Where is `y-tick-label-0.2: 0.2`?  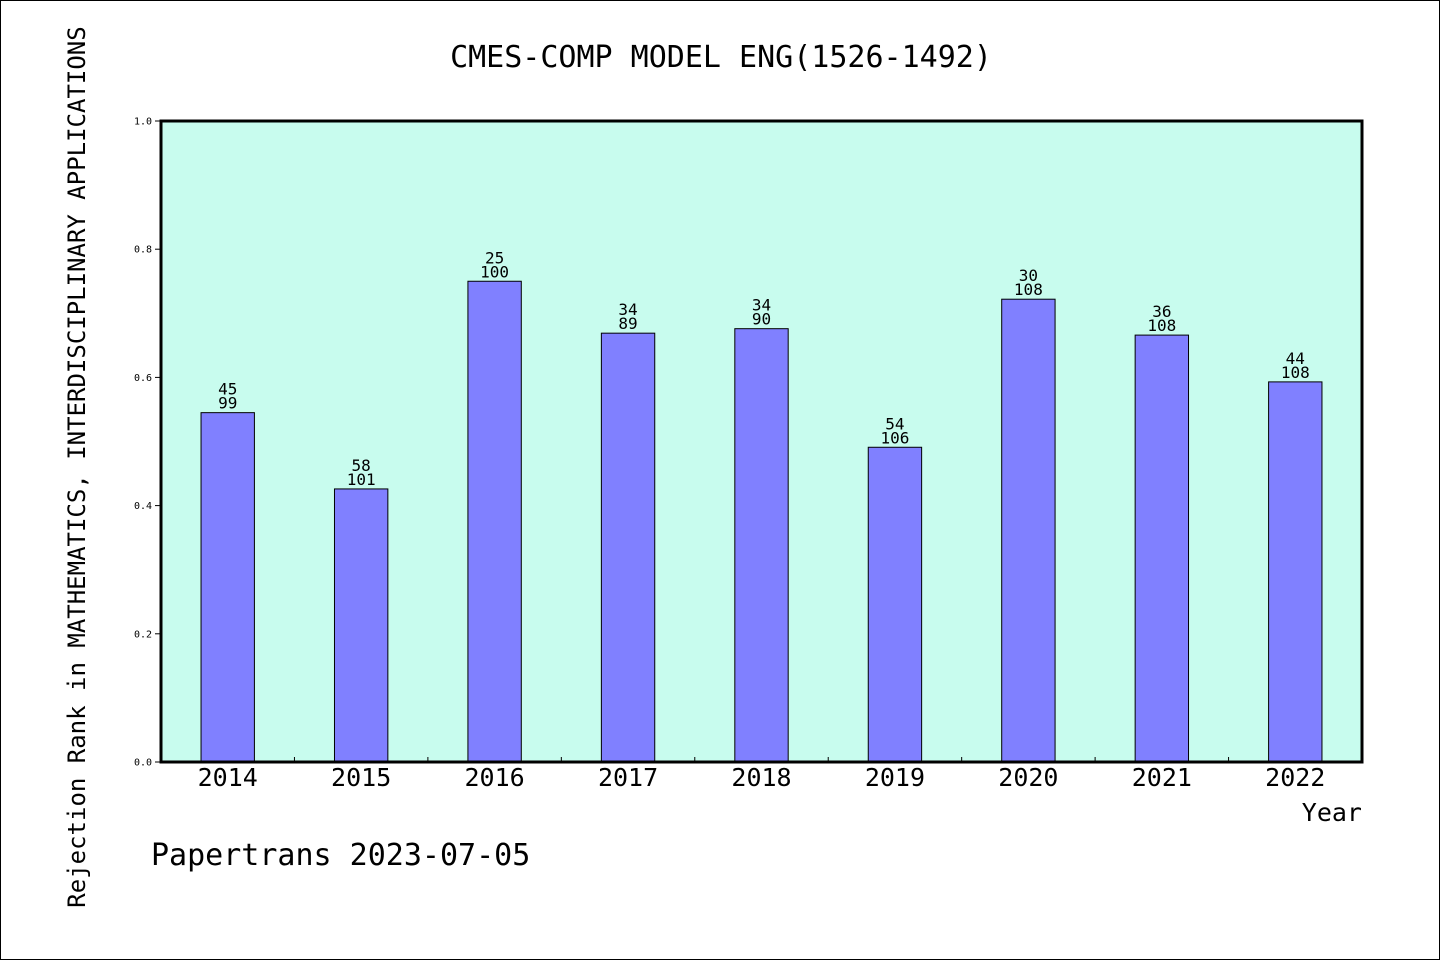 y-tick-label-0.2: 0.2 is located at coordinates (143, 634).